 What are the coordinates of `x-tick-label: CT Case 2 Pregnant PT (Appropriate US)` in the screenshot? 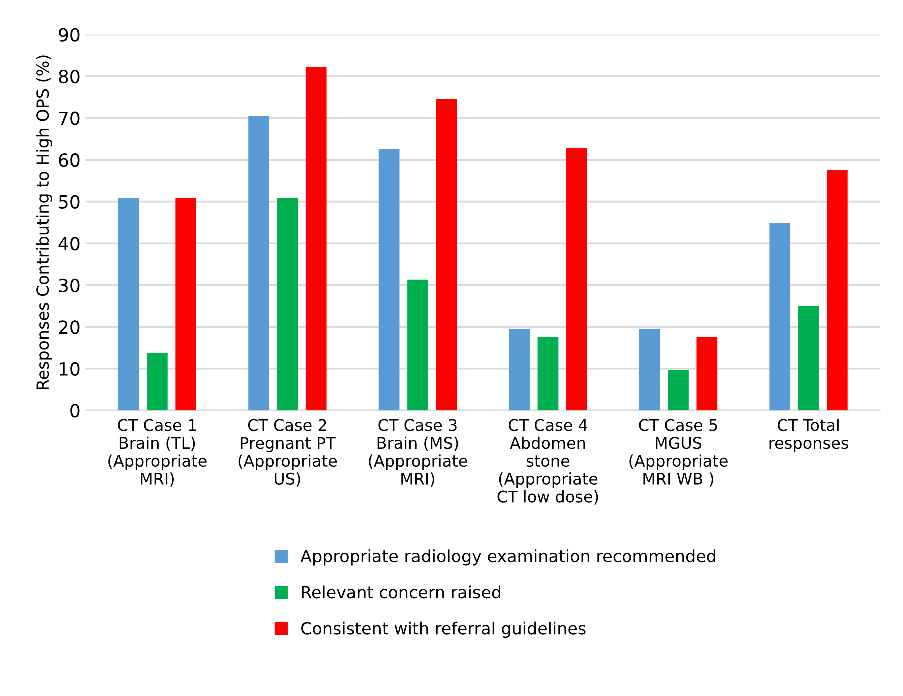 It's located at (288, 453).